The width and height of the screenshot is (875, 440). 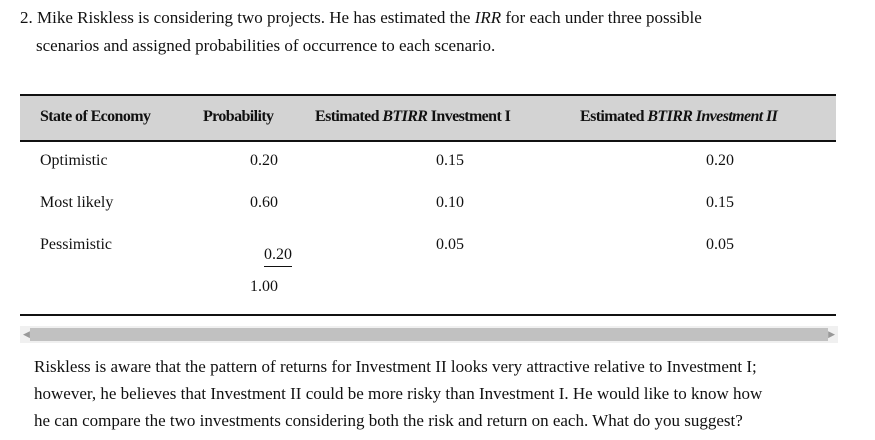 What do you see at coordinates (349, 116) in the screenshot?
I see `header-inv1-pre: Estimated` at bounding box center [349, 116].